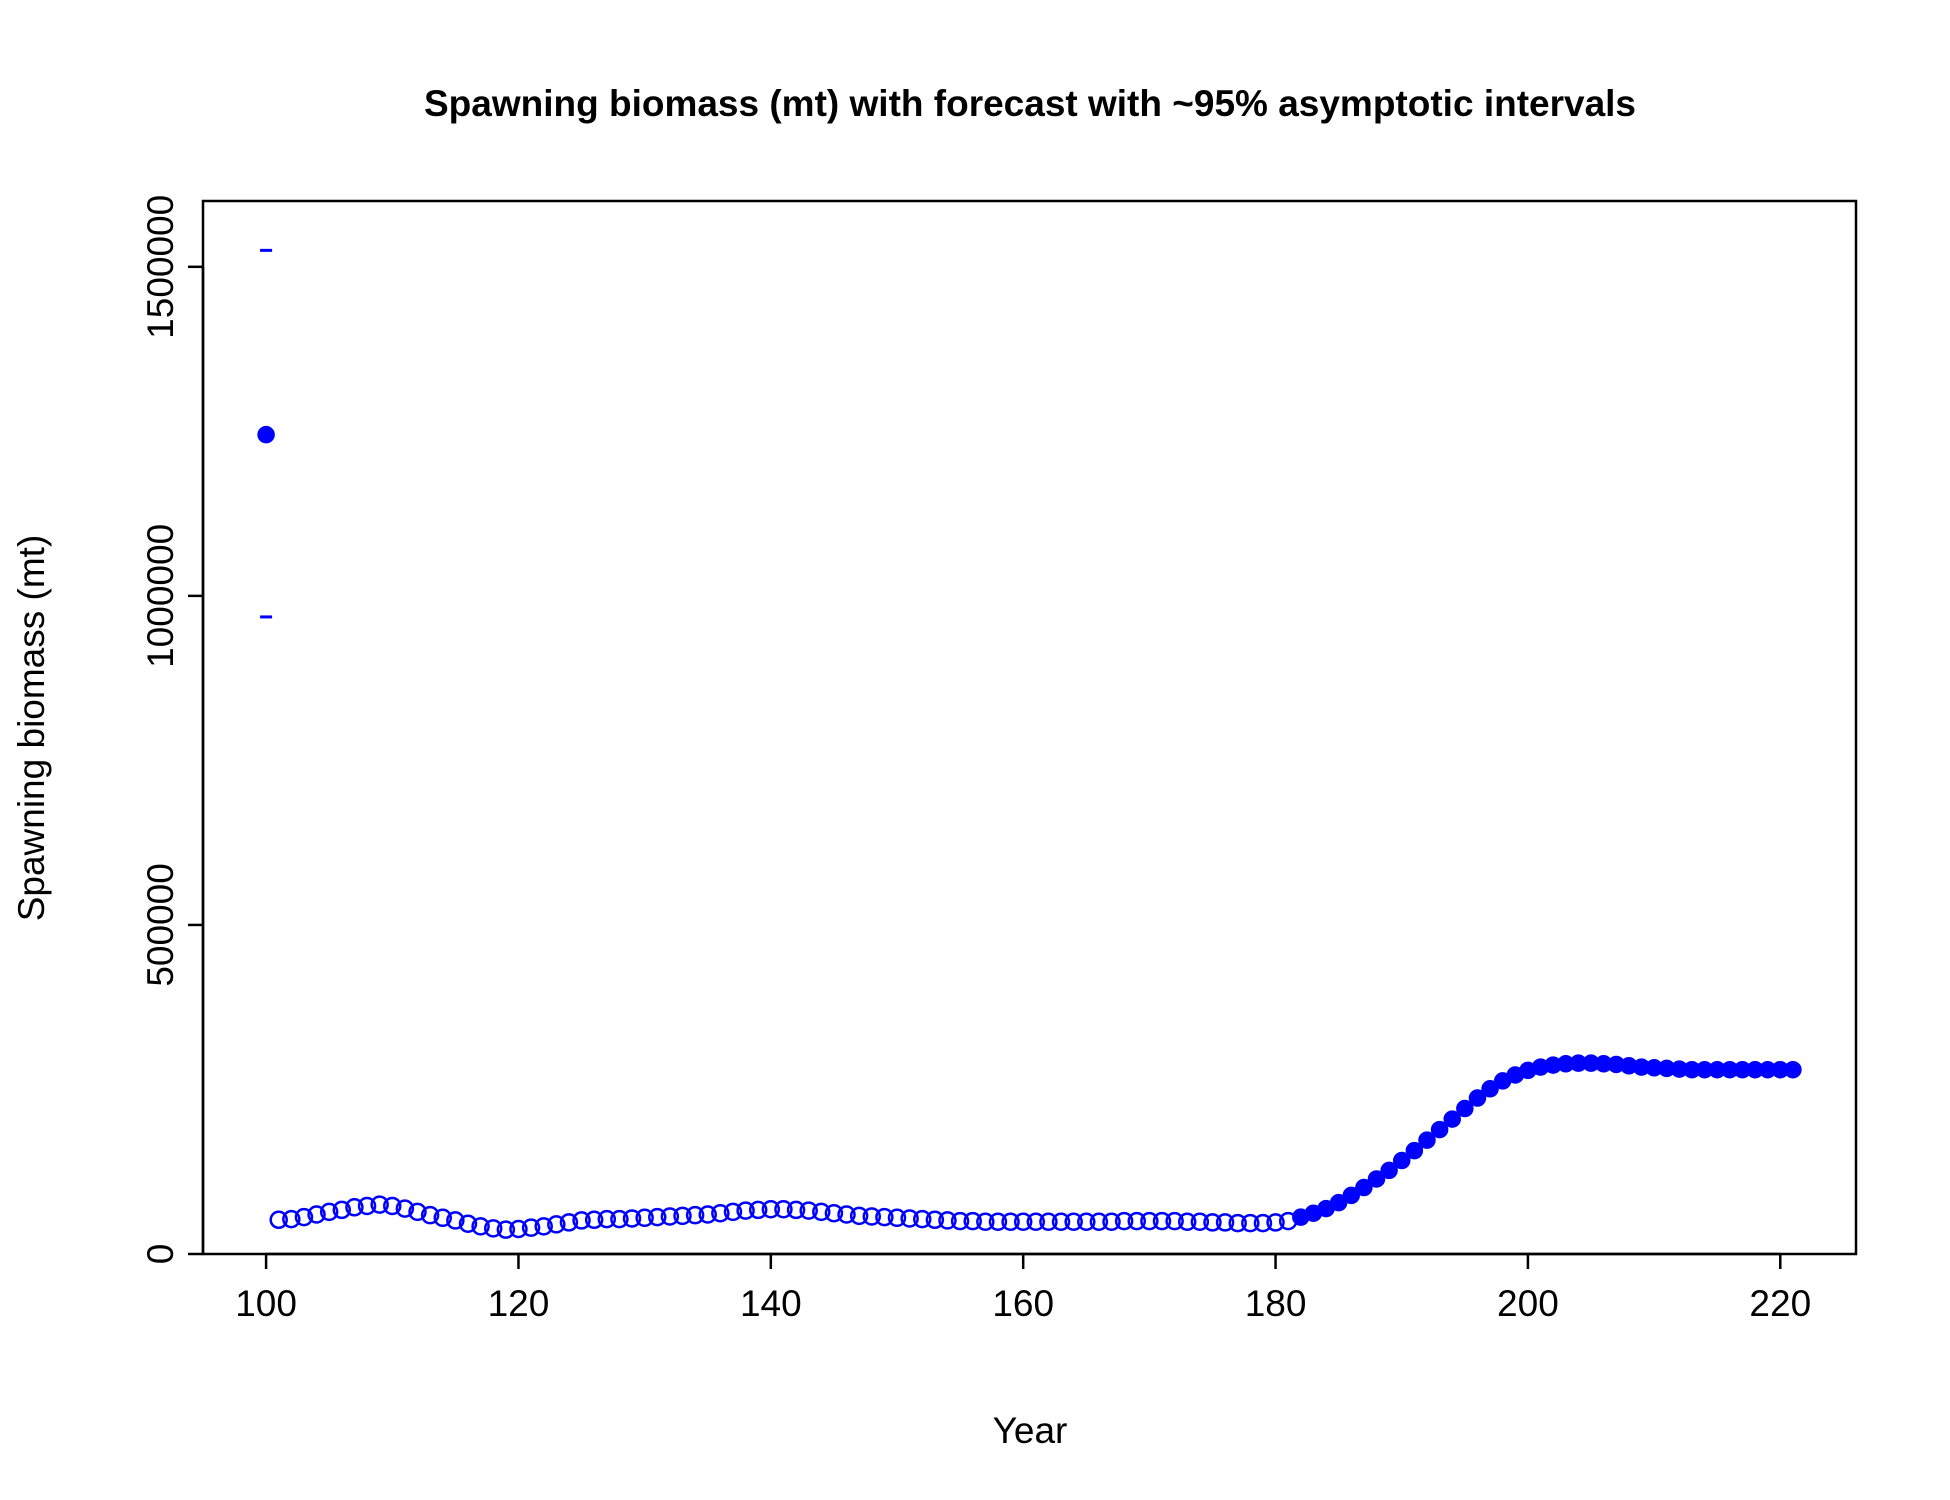 The image size is (1950, 1500). I want to click on y-axis: 0 500000 1000000 1500000, so click(172, 729).